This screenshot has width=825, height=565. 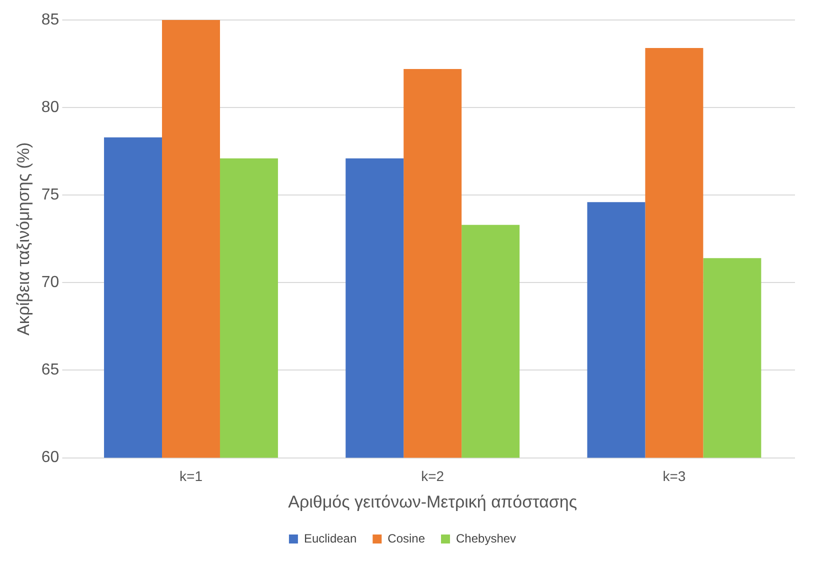 I want to click on y-tick-label: 85, so click(x=50, y=19).